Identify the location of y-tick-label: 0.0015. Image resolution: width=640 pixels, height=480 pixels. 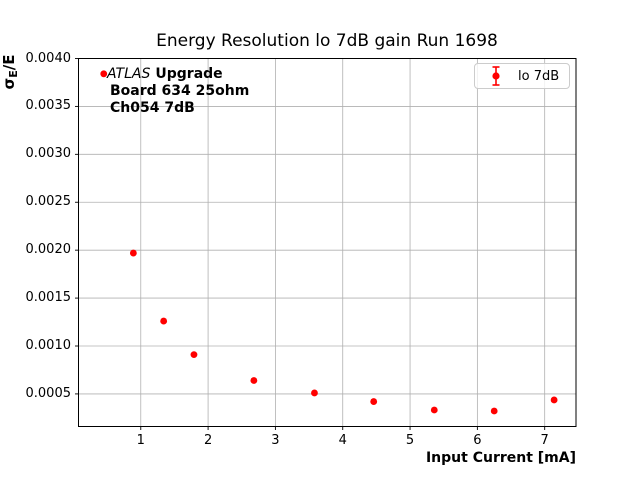
(48, 298).